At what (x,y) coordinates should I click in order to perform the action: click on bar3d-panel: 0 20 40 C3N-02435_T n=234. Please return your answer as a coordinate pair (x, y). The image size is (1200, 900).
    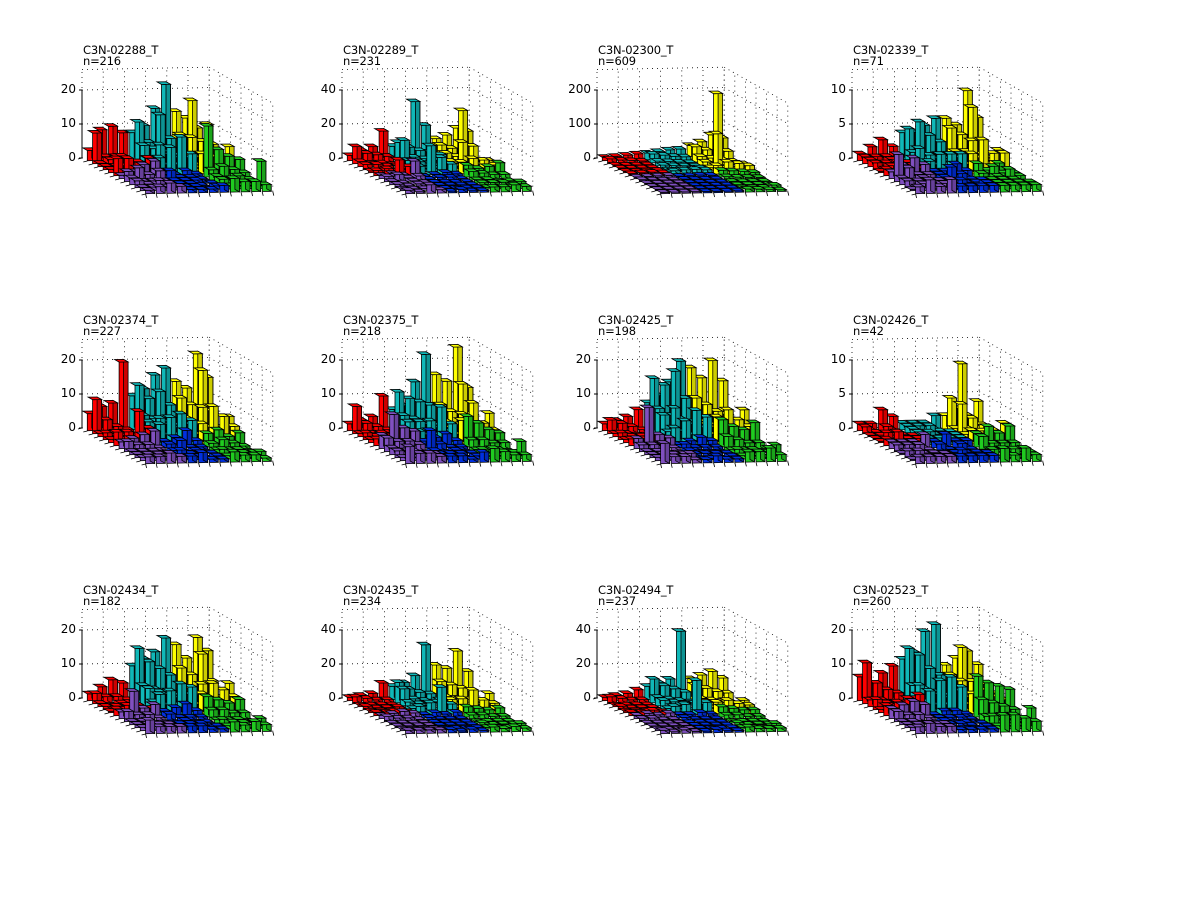
    Looking at the image, I should click on (435, 680).